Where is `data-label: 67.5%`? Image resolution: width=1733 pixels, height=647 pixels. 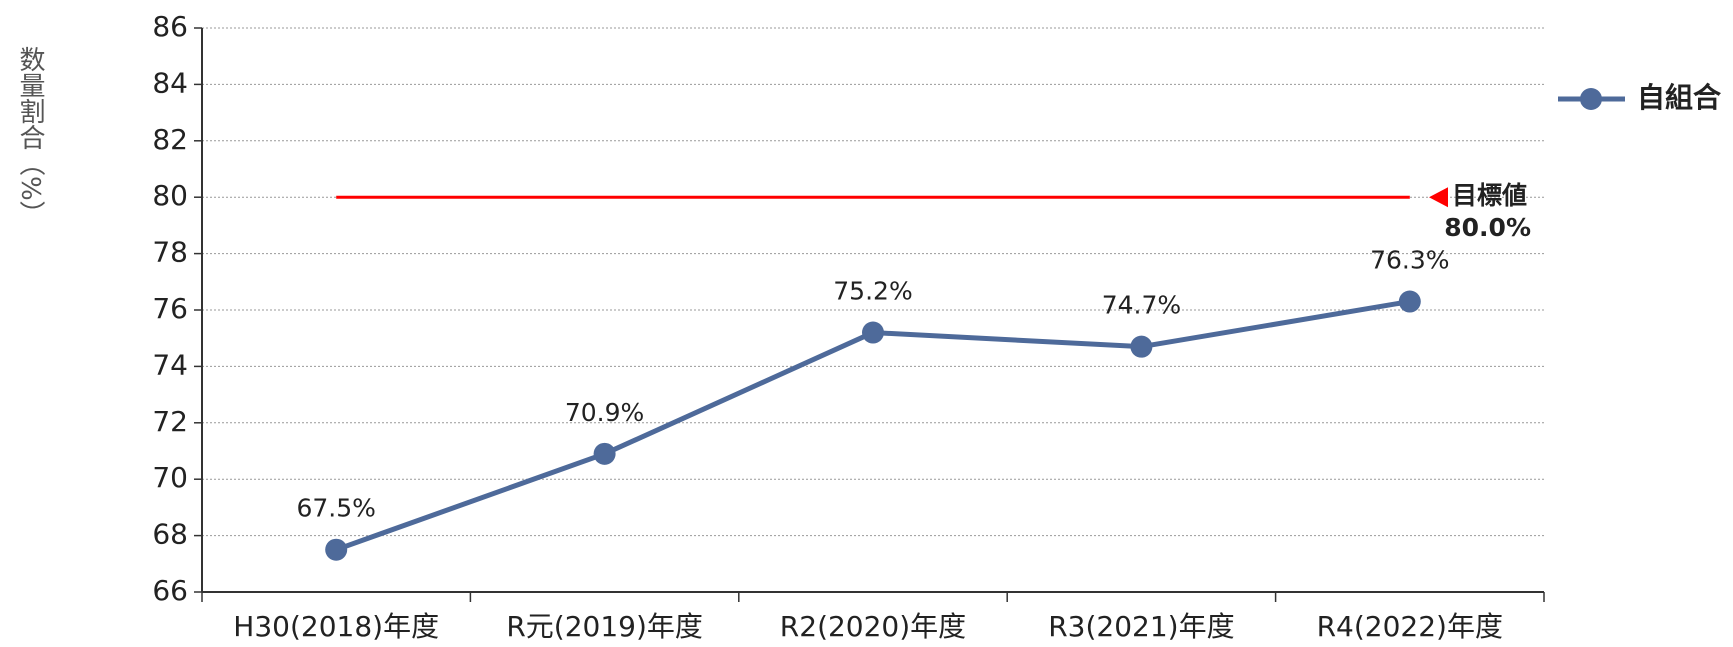 data-label: 67.5% is located at coordinates (335, 508).